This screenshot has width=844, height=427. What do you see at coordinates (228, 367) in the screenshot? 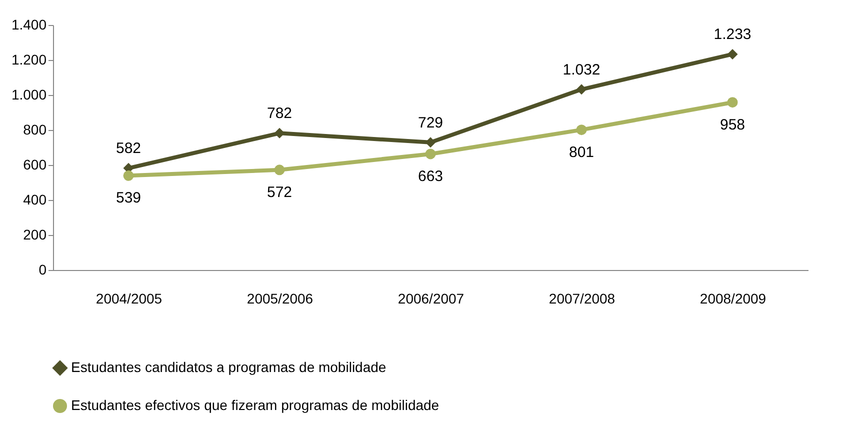
I see `legend-label: Estudantes candidatos a programas de mobilidade` at bounding box center [228, 367].